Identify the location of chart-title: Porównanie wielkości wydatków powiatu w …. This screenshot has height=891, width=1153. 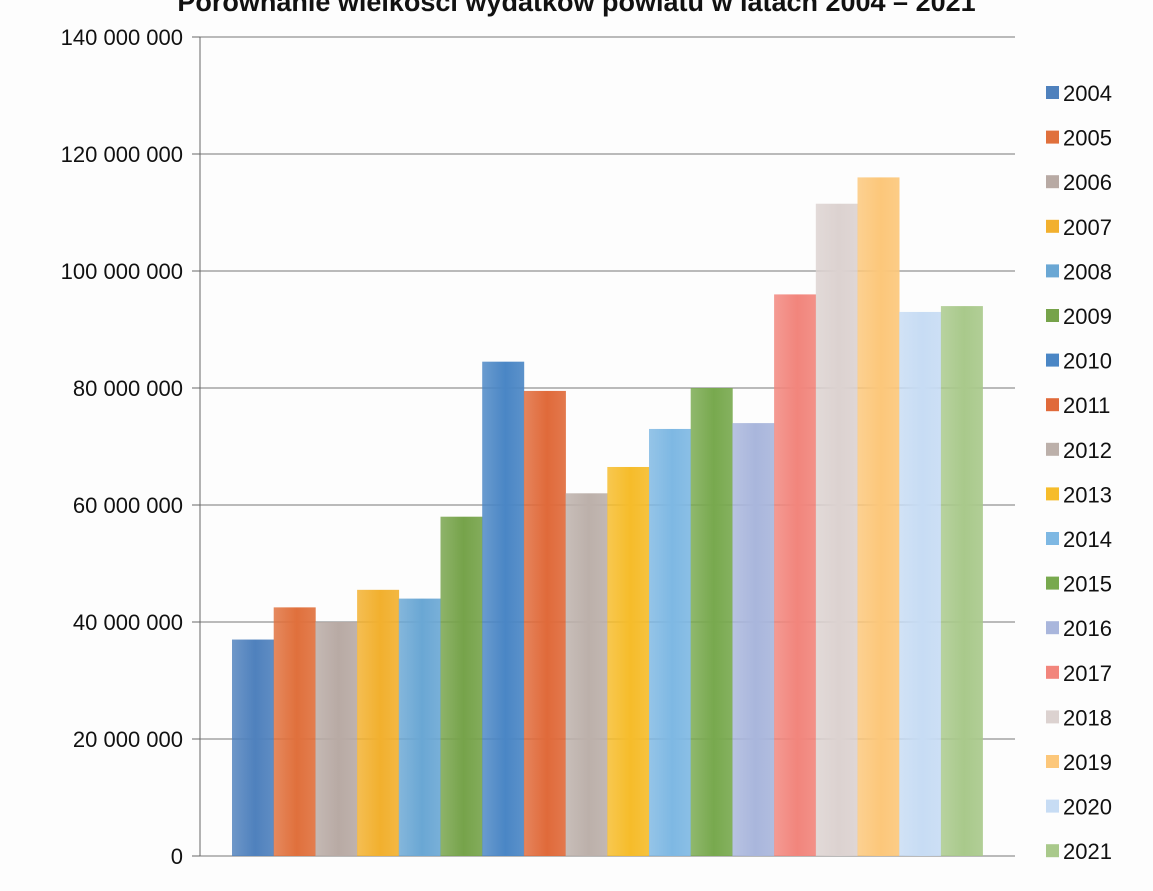
(576, 8).